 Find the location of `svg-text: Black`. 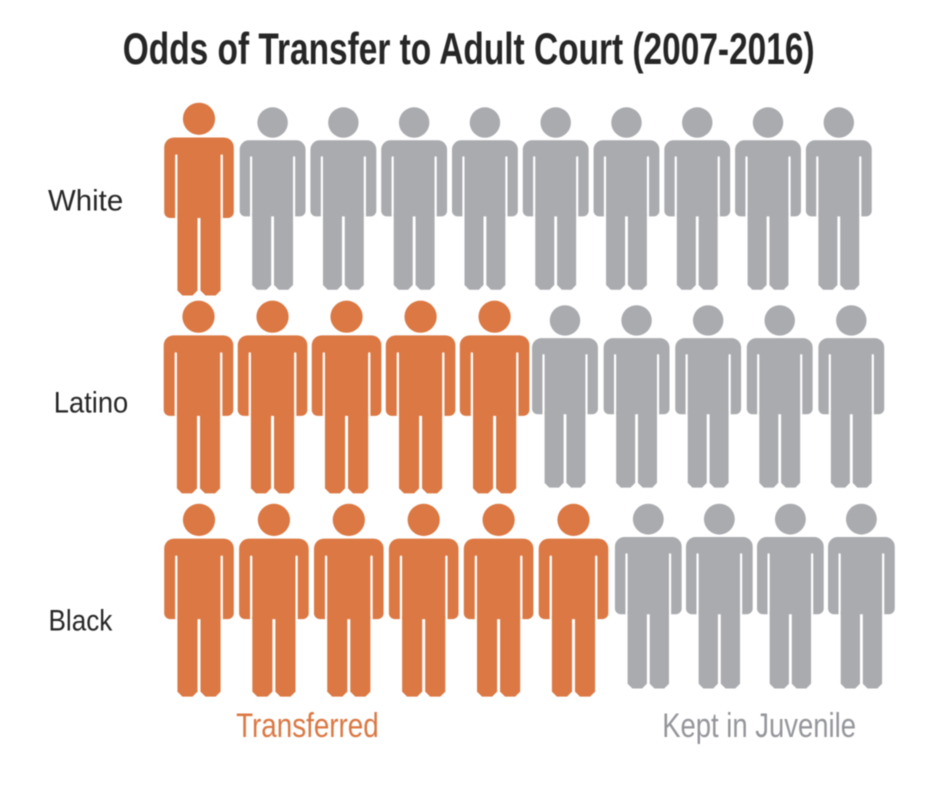

svg-text: Black is located at coordinates (81, 620).